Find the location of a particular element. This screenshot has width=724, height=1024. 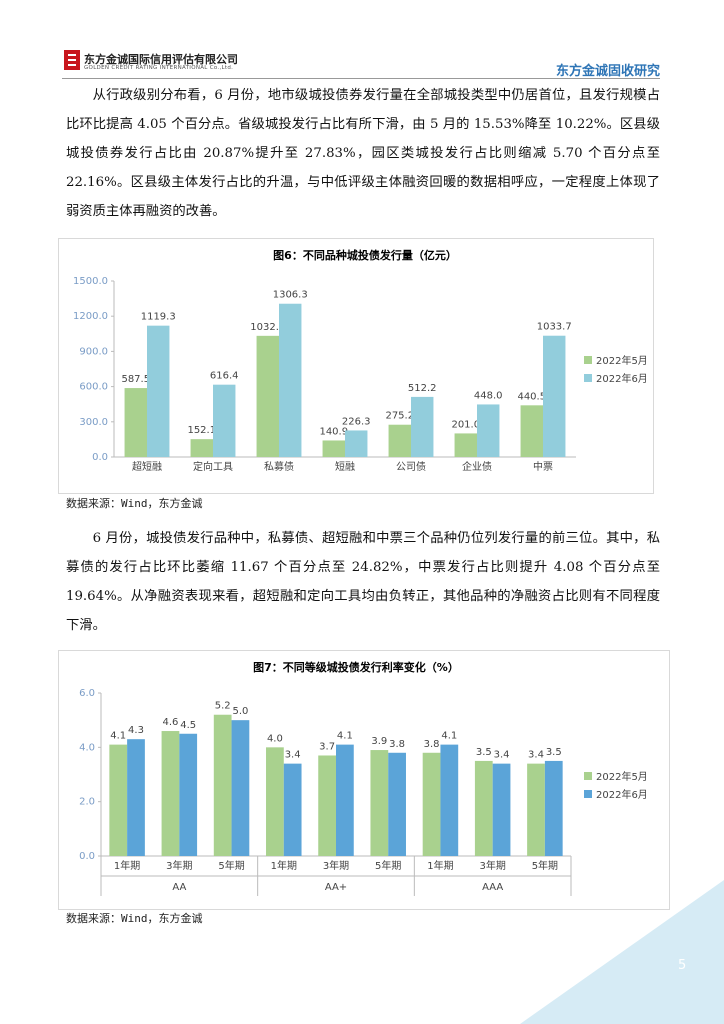

header-rule is located at coordinates (361, 78).